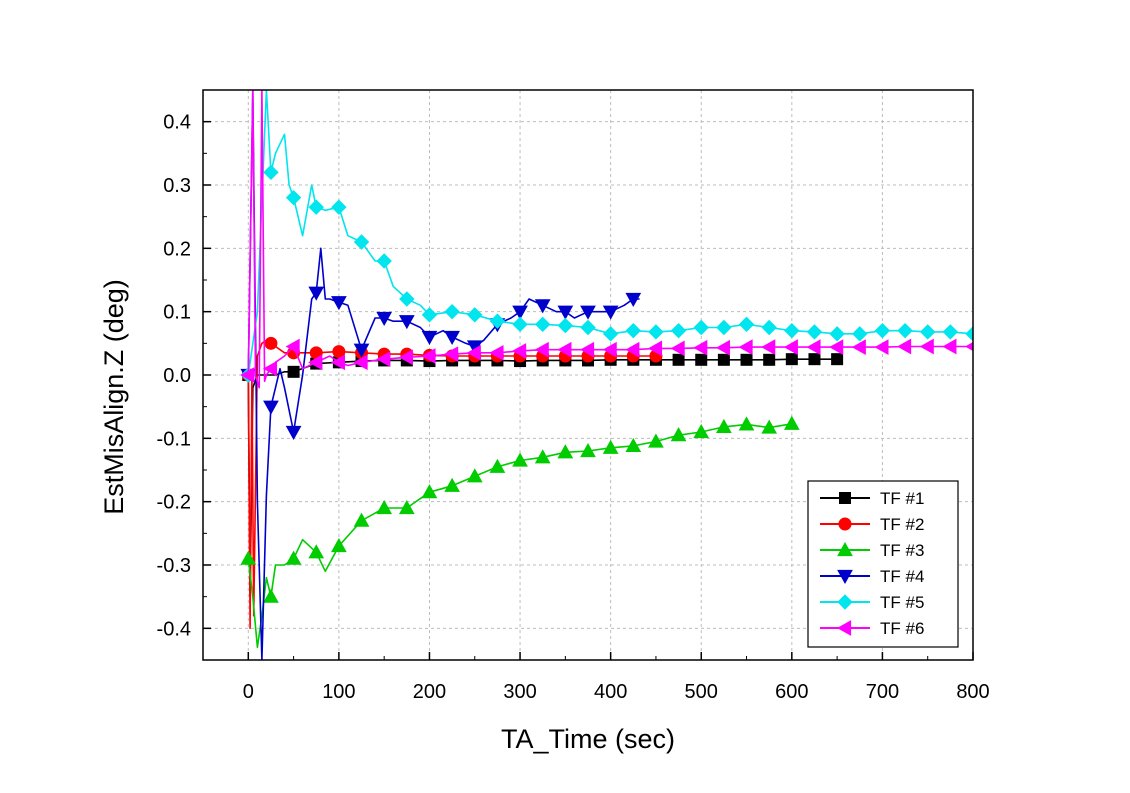  What do you see at coordinates (872, 628) in the screenshot?
I see `legend-item: TF #6` at bounding box center [872, 628].